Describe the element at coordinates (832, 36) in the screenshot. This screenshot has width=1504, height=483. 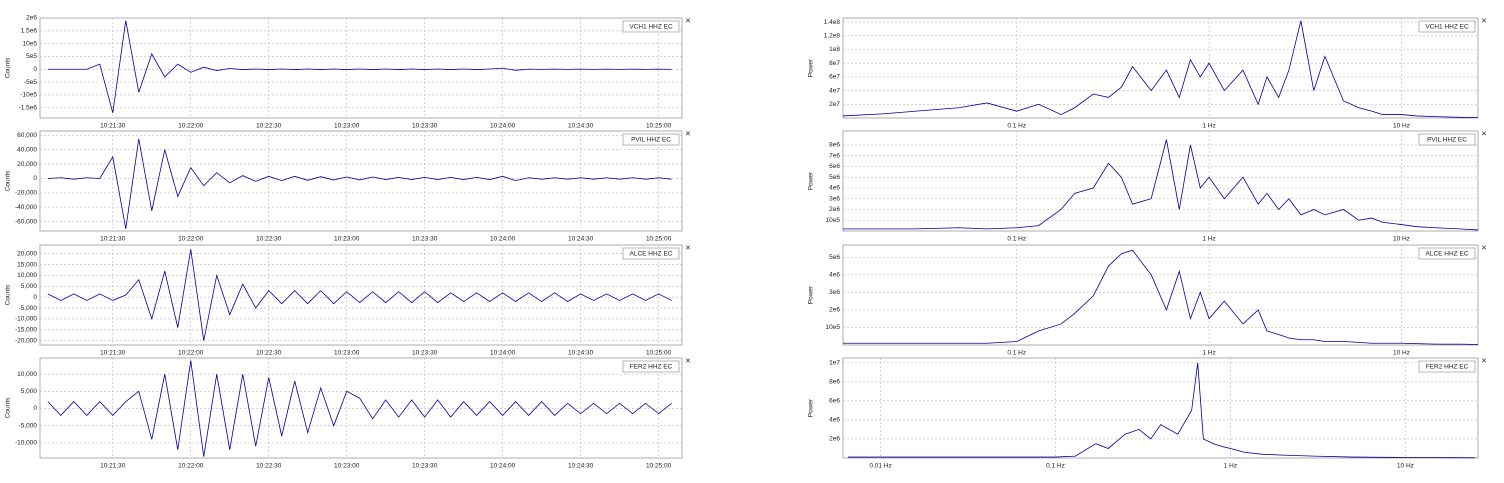
I see `y-tick-label: 1.2e8` at that location.